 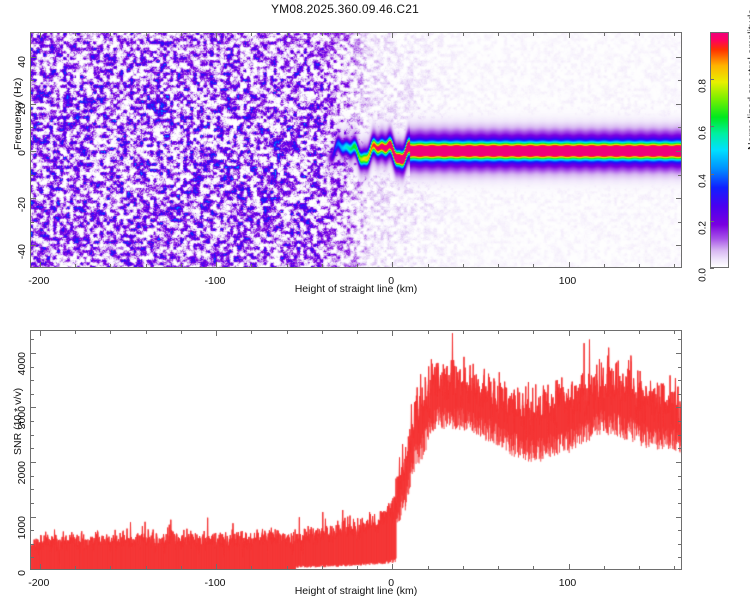 What do you see at coordinates (22, 472) in the screenshot?
I see `y-tick-label: 2000` at bounding box center [22, 472].